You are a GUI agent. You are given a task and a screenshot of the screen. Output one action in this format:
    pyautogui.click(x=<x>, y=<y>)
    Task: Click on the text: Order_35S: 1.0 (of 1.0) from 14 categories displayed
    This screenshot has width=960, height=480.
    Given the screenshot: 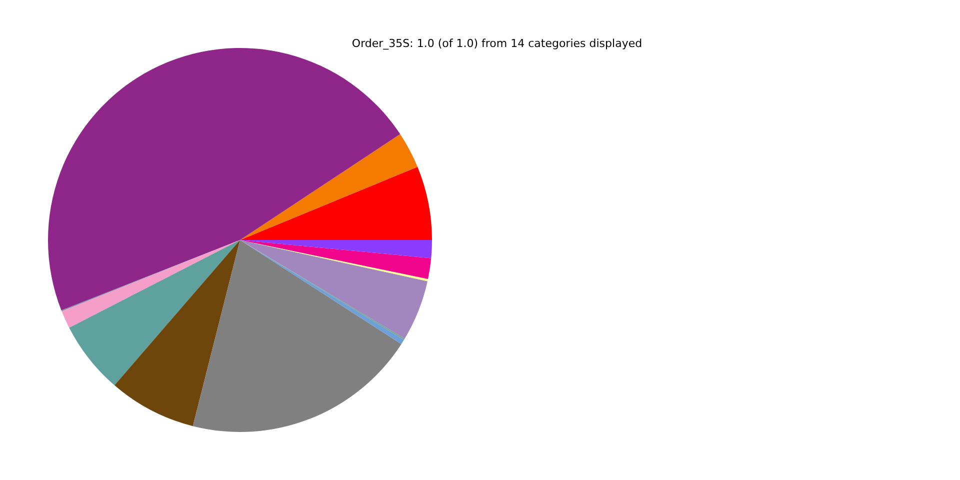 What is the action you would take?
    pyautogui.click(x=497, y=43)
    